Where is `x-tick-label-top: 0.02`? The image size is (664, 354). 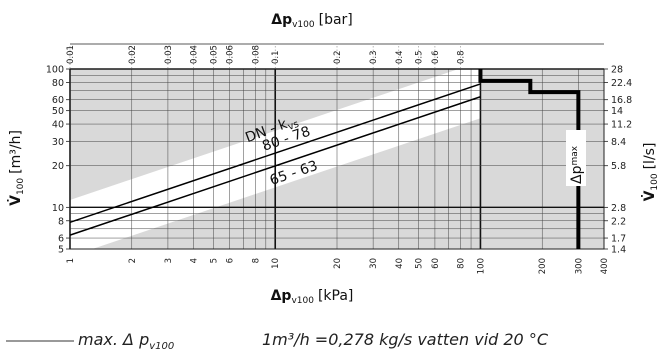
x-tick-label-top: 0.02 is located at coordinates (133, 54).